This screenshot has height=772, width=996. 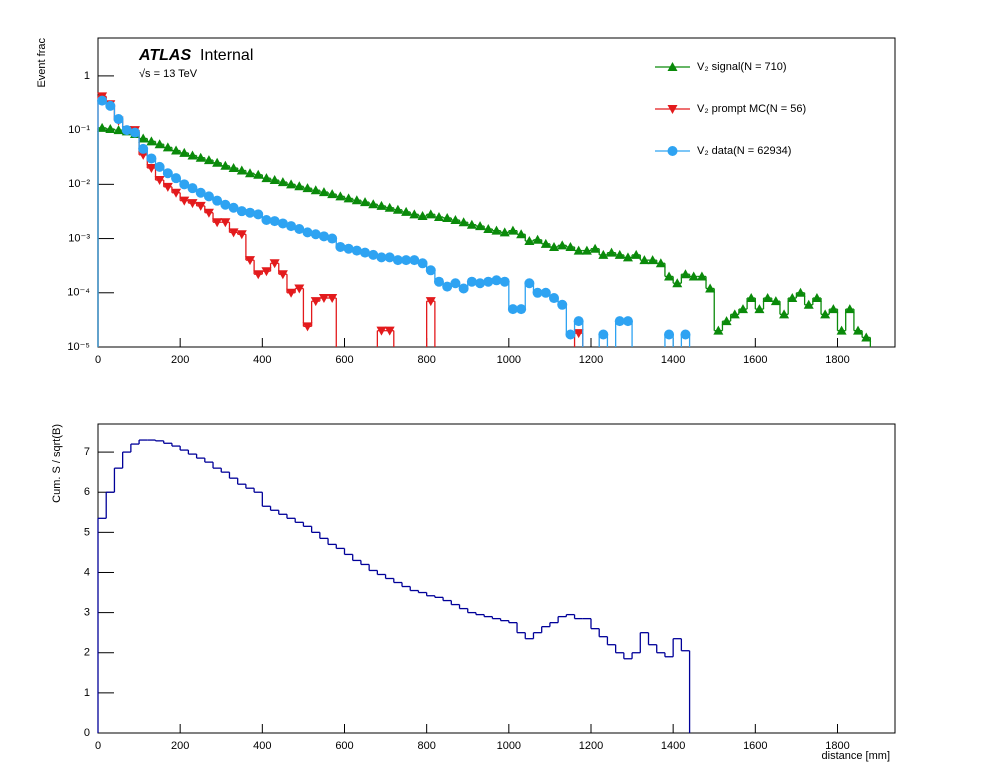 I want to click on y-tick-label: 7, so click(x=87, y=452).